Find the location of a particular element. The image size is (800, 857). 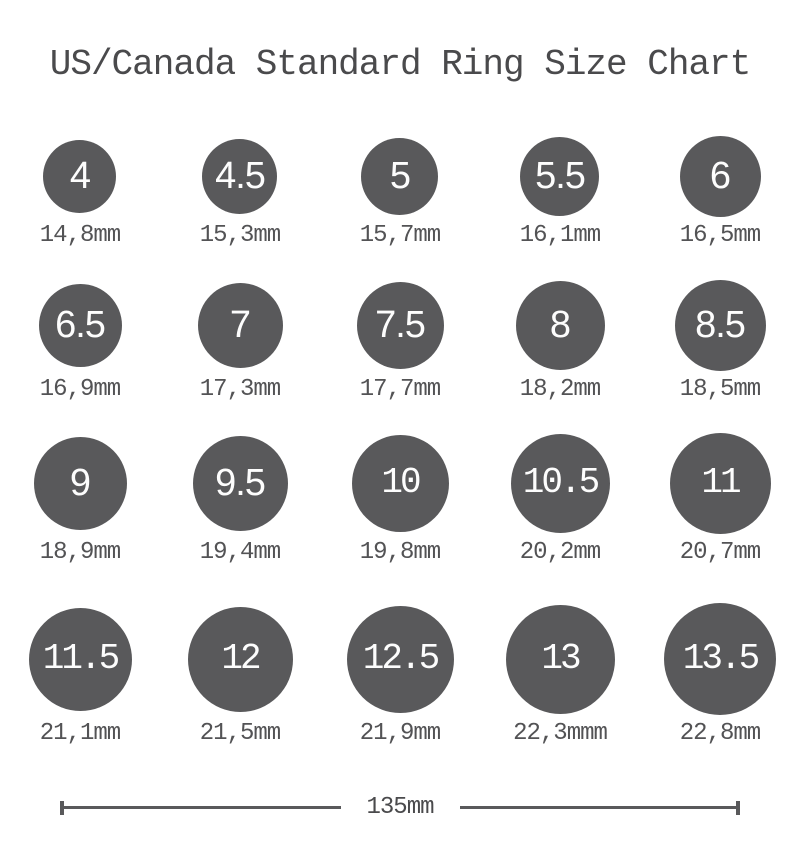

ring-circle-slot: 12.5 is located at coordinates (400, 659).